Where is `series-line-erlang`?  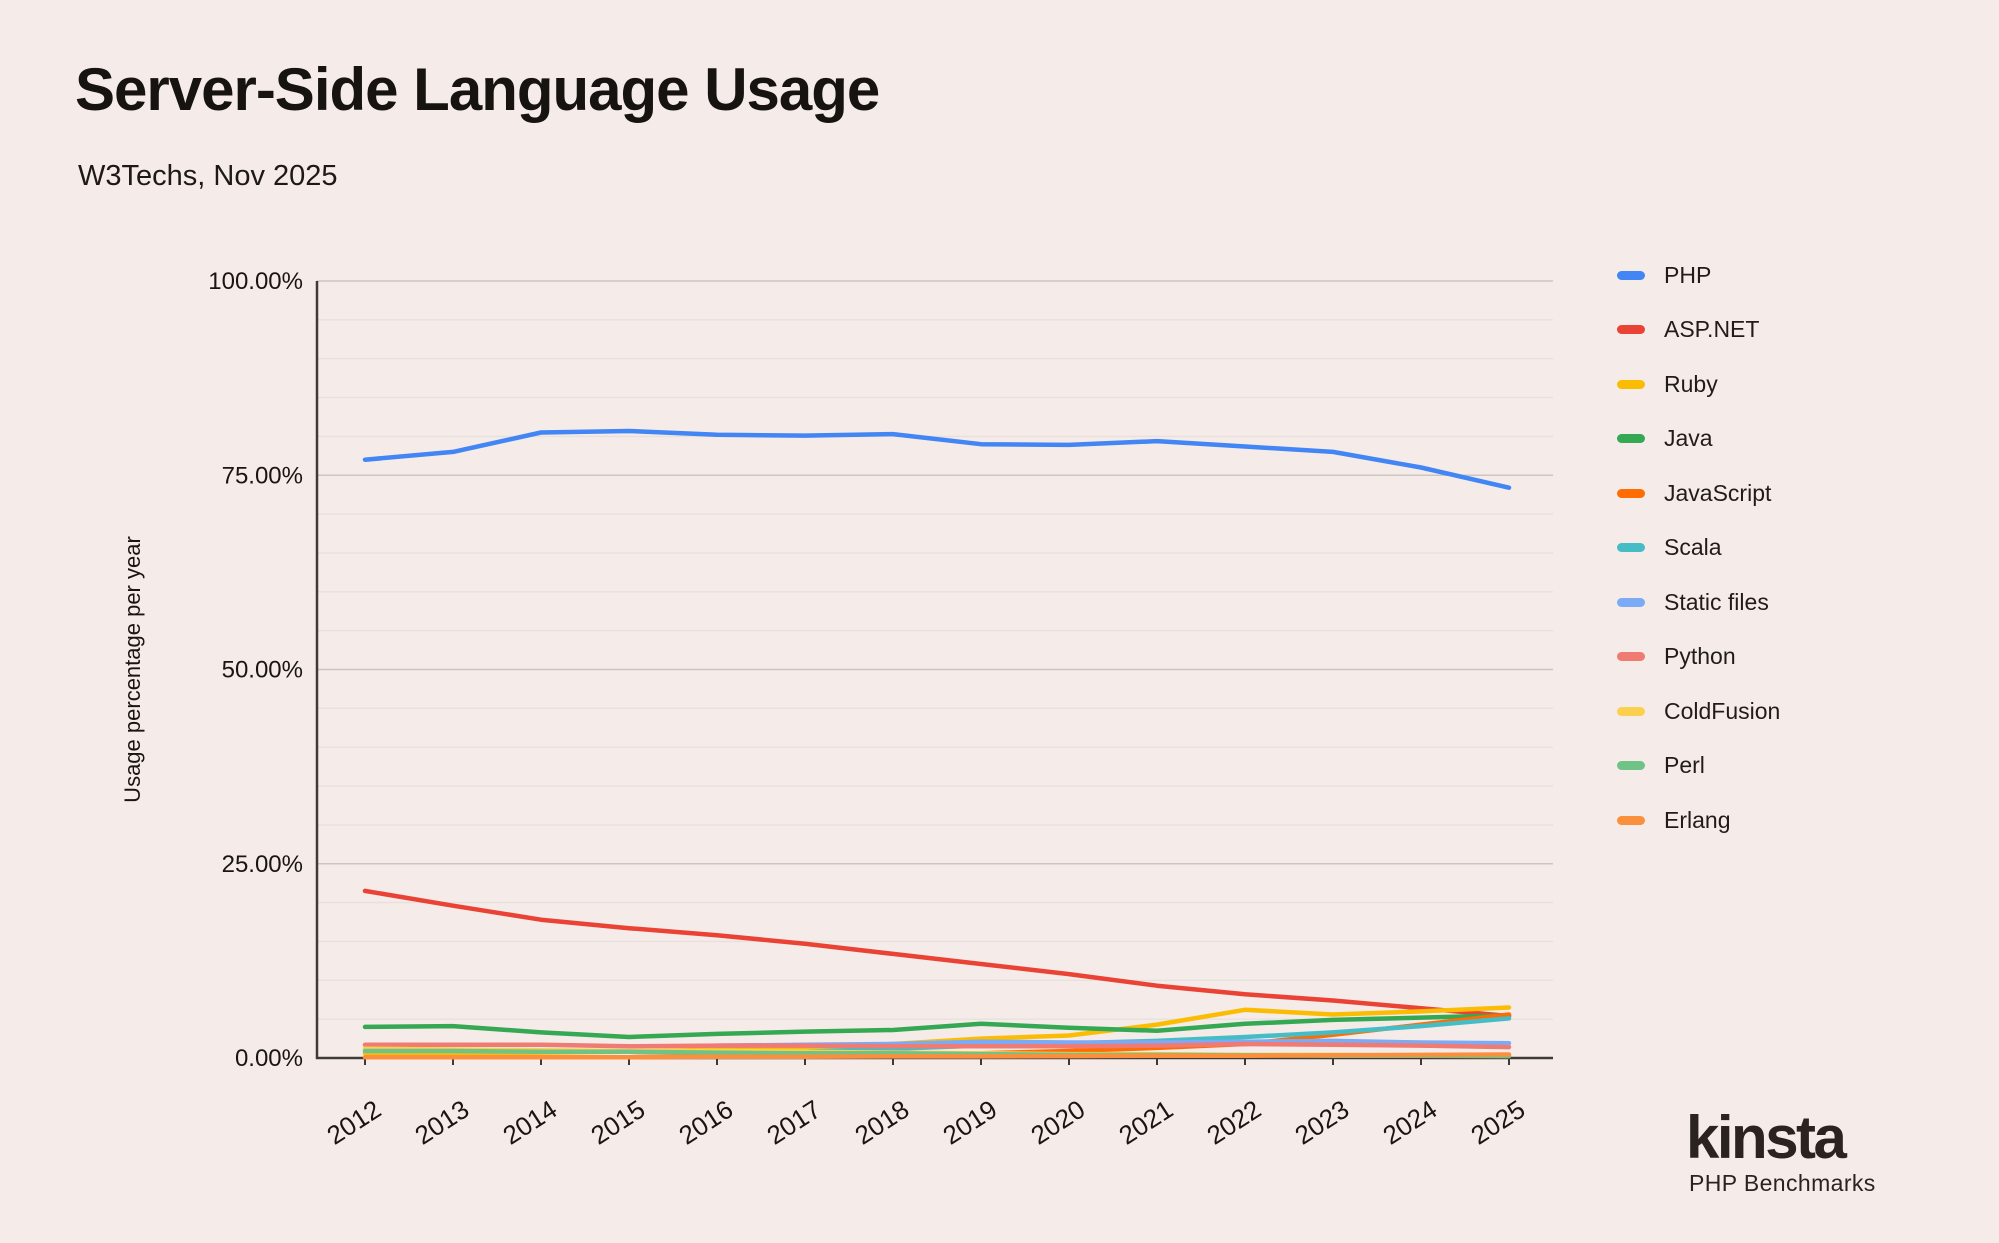 series-line-erlang is located at coordinates (937, 1056).